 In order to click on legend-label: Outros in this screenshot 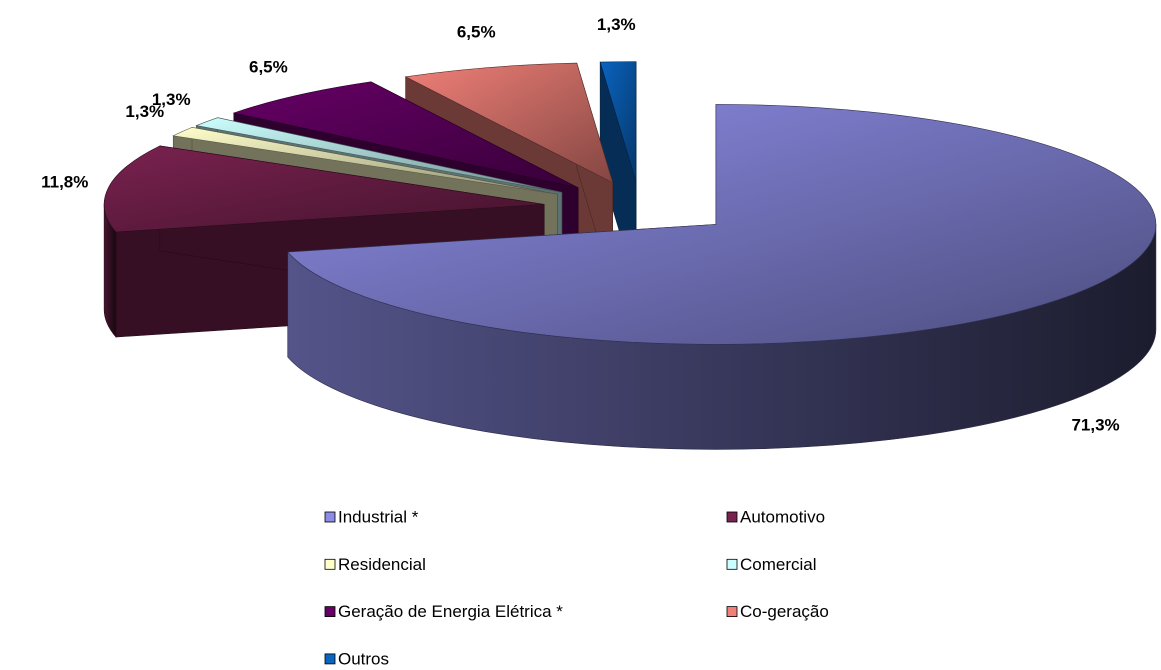, I will do `click(363, 658)`.